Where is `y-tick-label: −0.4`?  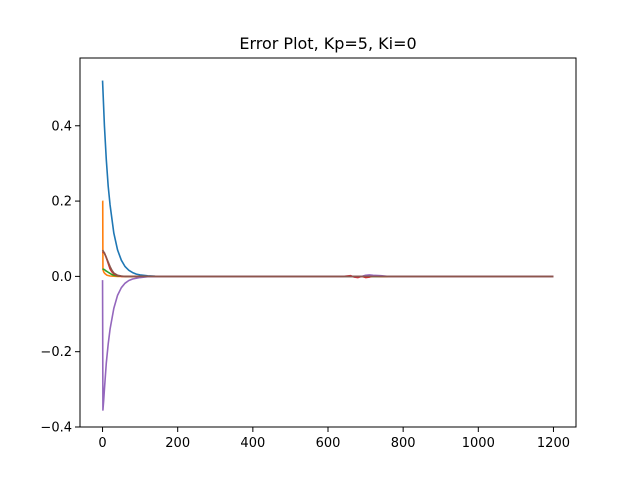 y-tick-label: −0.4 is located at coordinates (56, 428).